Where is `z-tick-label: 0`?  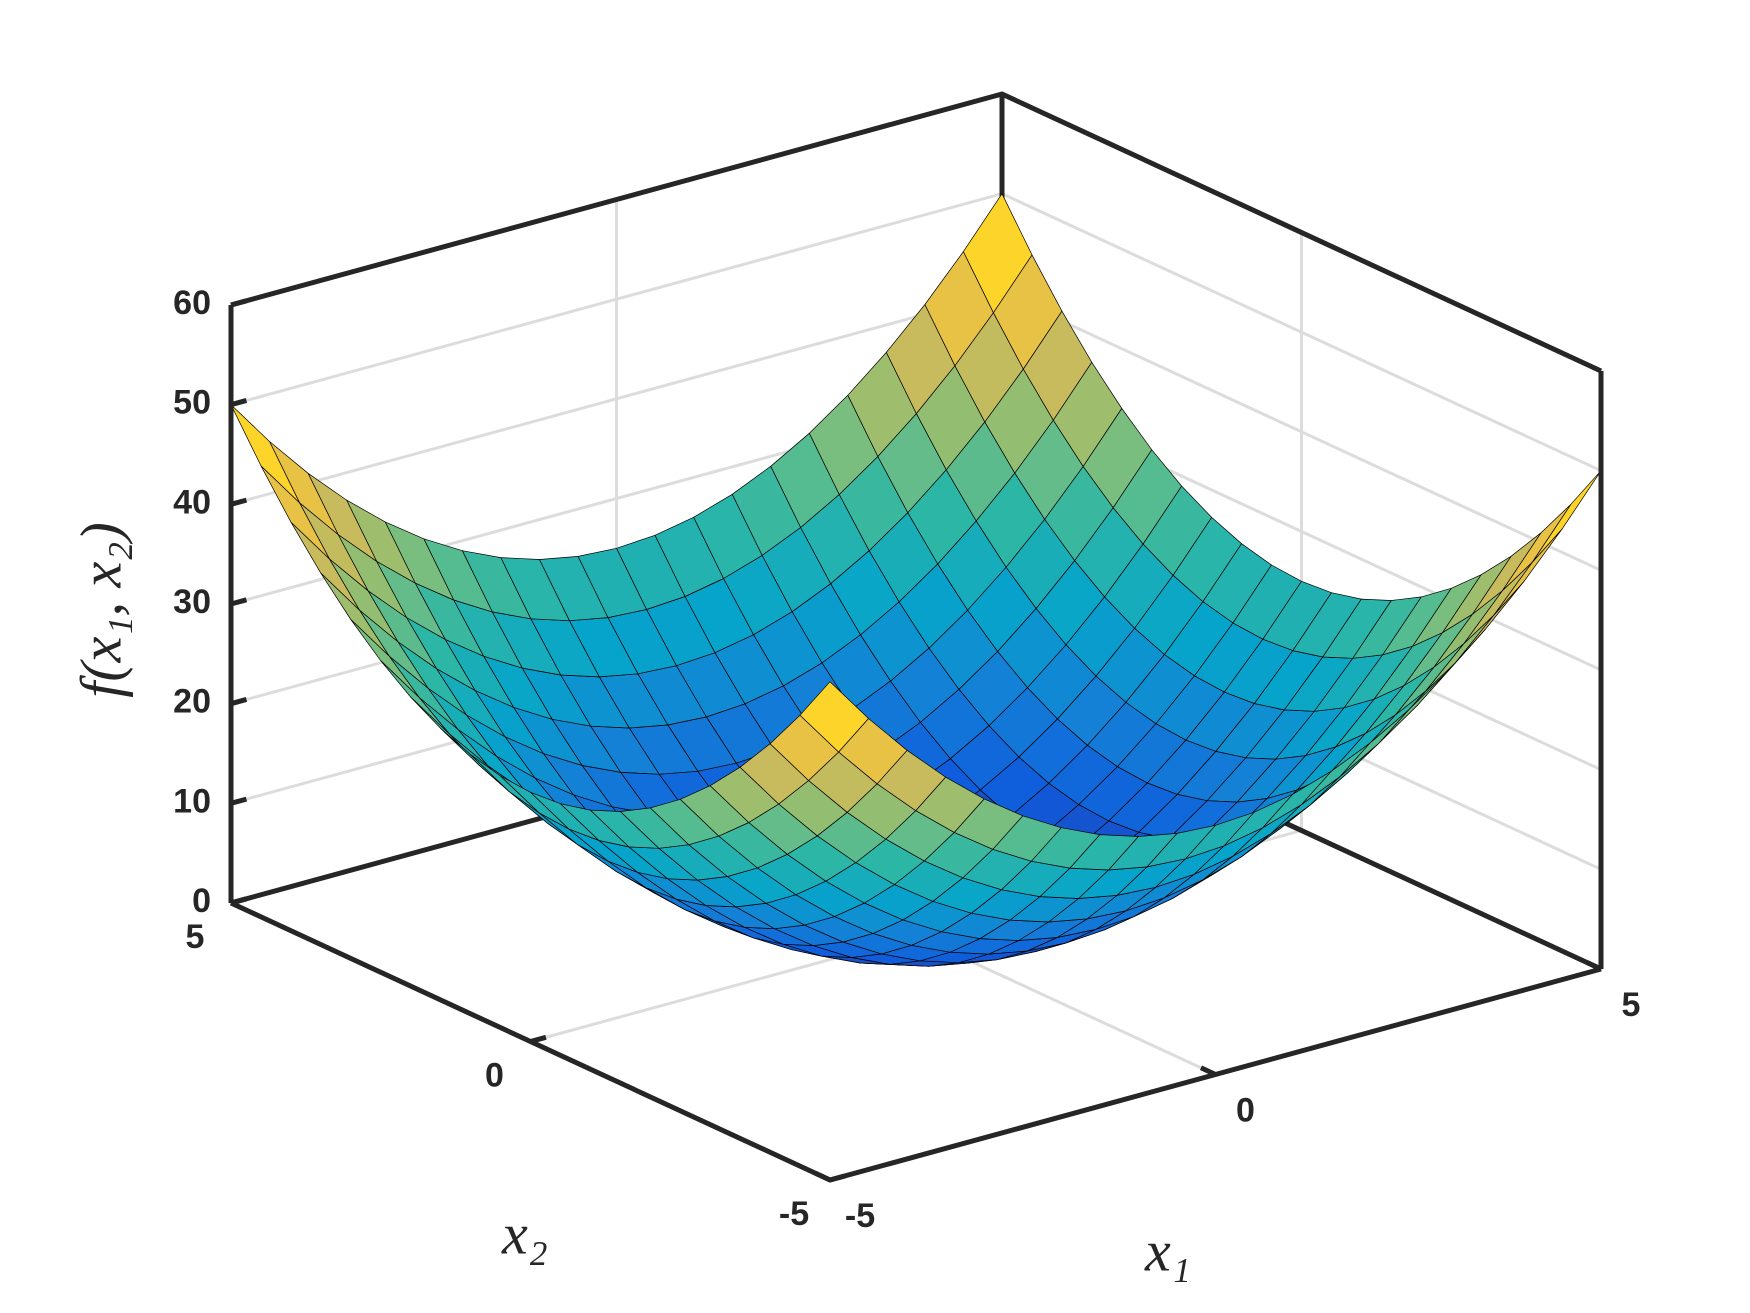 z-tick-label: 0 is located at coordinates (201, 901).